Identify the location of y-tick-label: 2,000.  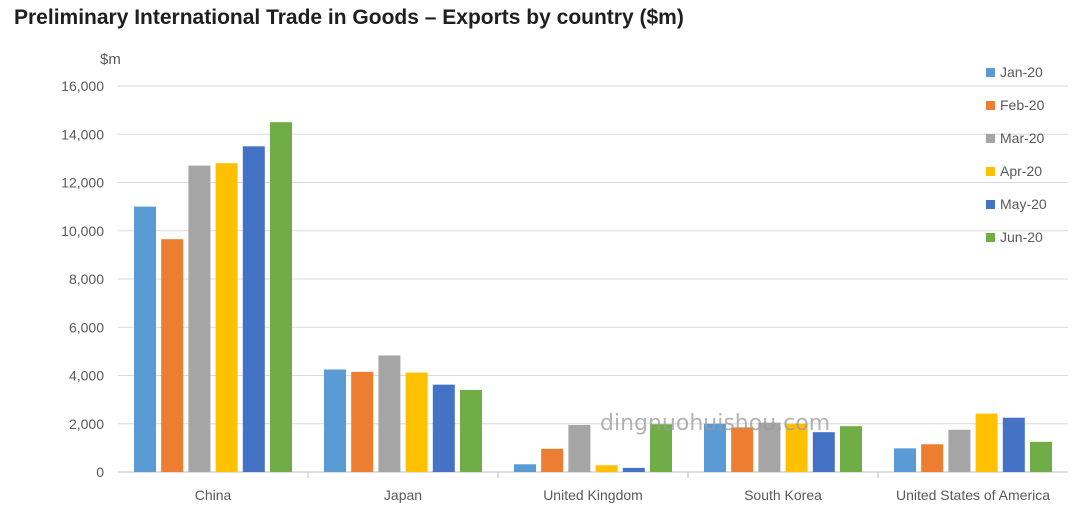
(86, 424).